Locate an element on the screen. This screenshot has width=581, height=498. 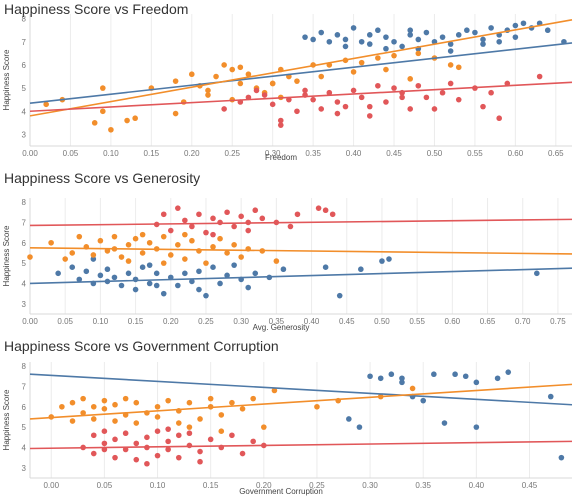
x-axis-title: Freedom is located at coordinates (281, 157).